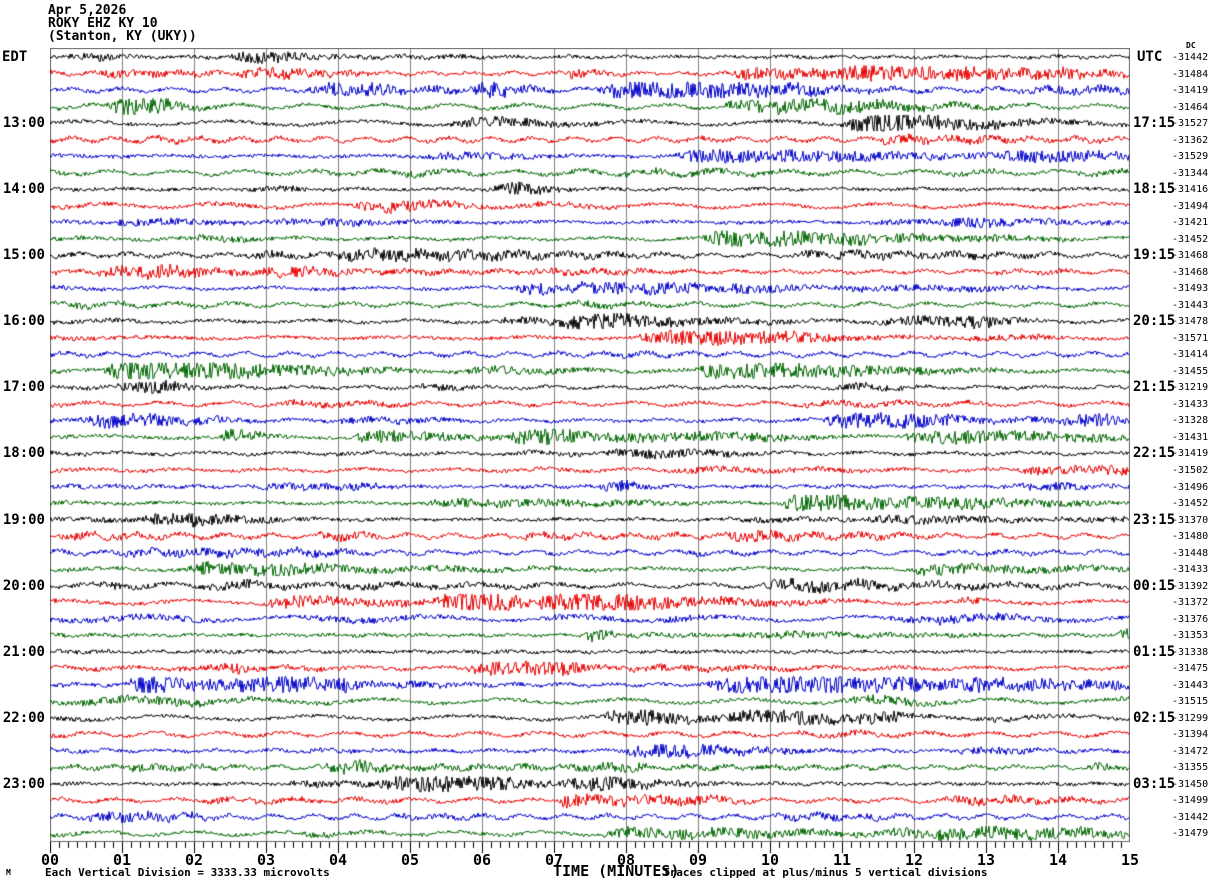 The height and width of the screenshot is (886, 1210). Describe the element at coordinates (266, 860) in the screenshot. I see `x-tick-label: 03` at that location.